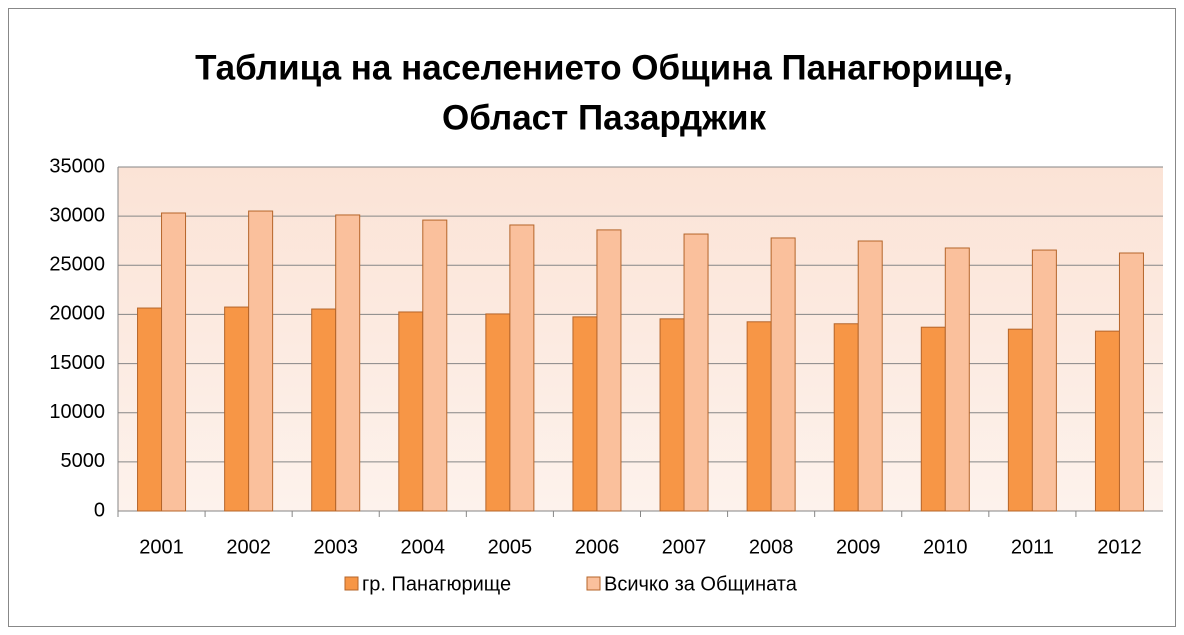  I want to click on y-tick-label: 15000, so click(77, 363).